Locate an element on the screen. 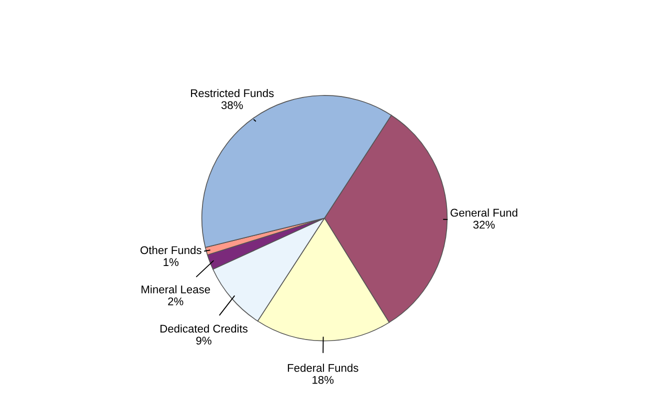 The width and height of the screenshot is (649, 404). slice-label: Mineral Lease is located at coordinates (176, 289).